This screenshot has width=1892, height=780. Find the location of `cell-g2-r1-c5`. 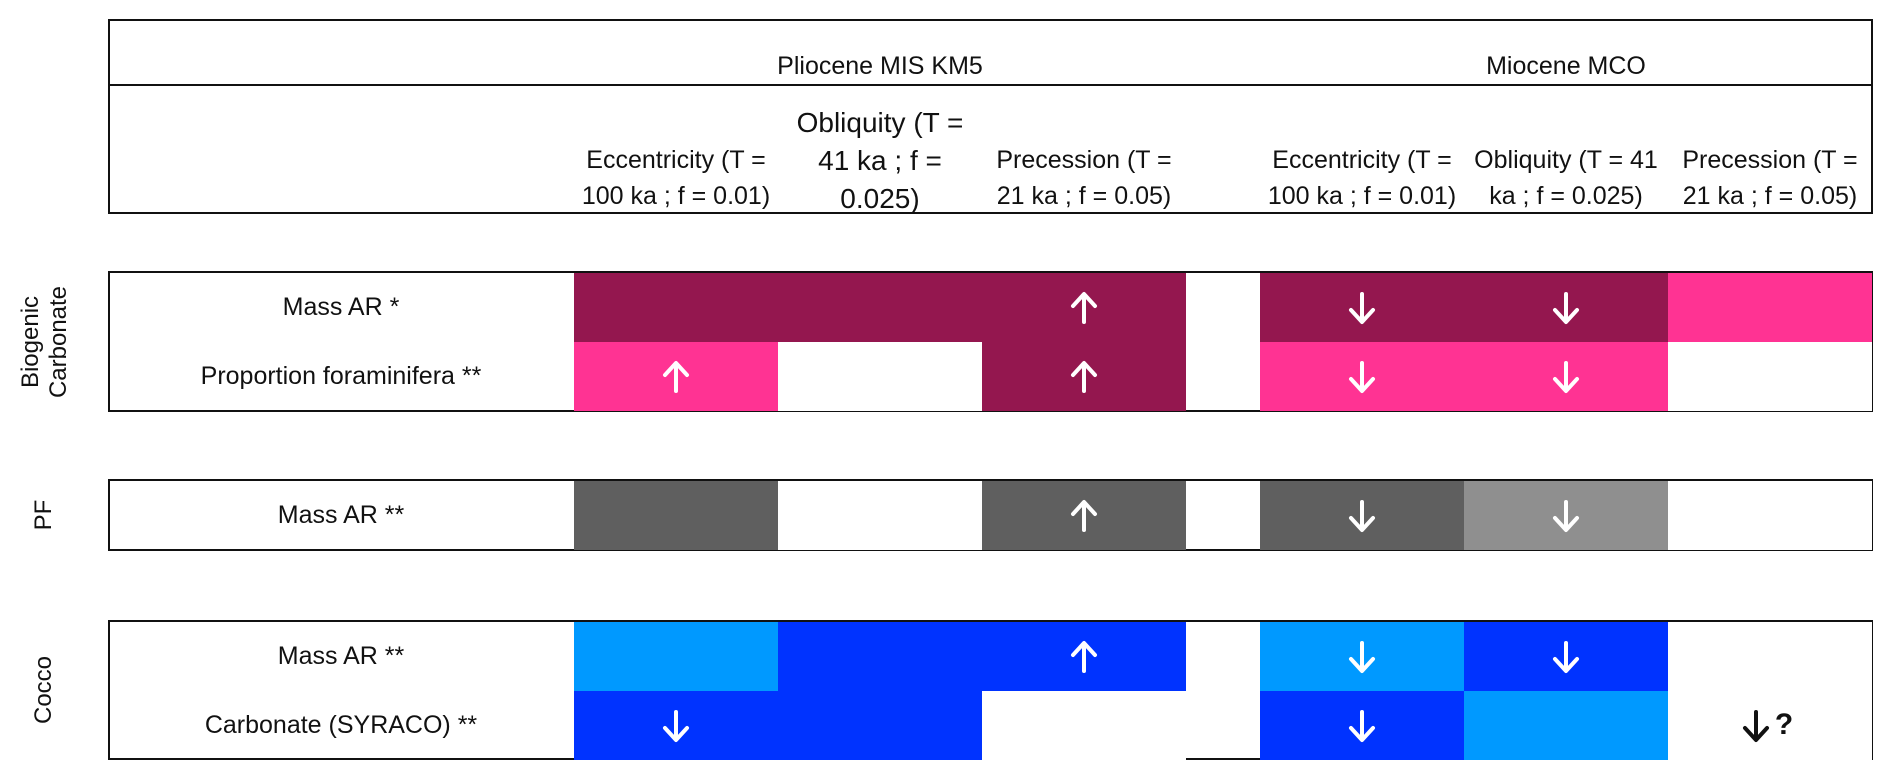

cell-g2-r1-c5 is located at coordinates (1770, 725).